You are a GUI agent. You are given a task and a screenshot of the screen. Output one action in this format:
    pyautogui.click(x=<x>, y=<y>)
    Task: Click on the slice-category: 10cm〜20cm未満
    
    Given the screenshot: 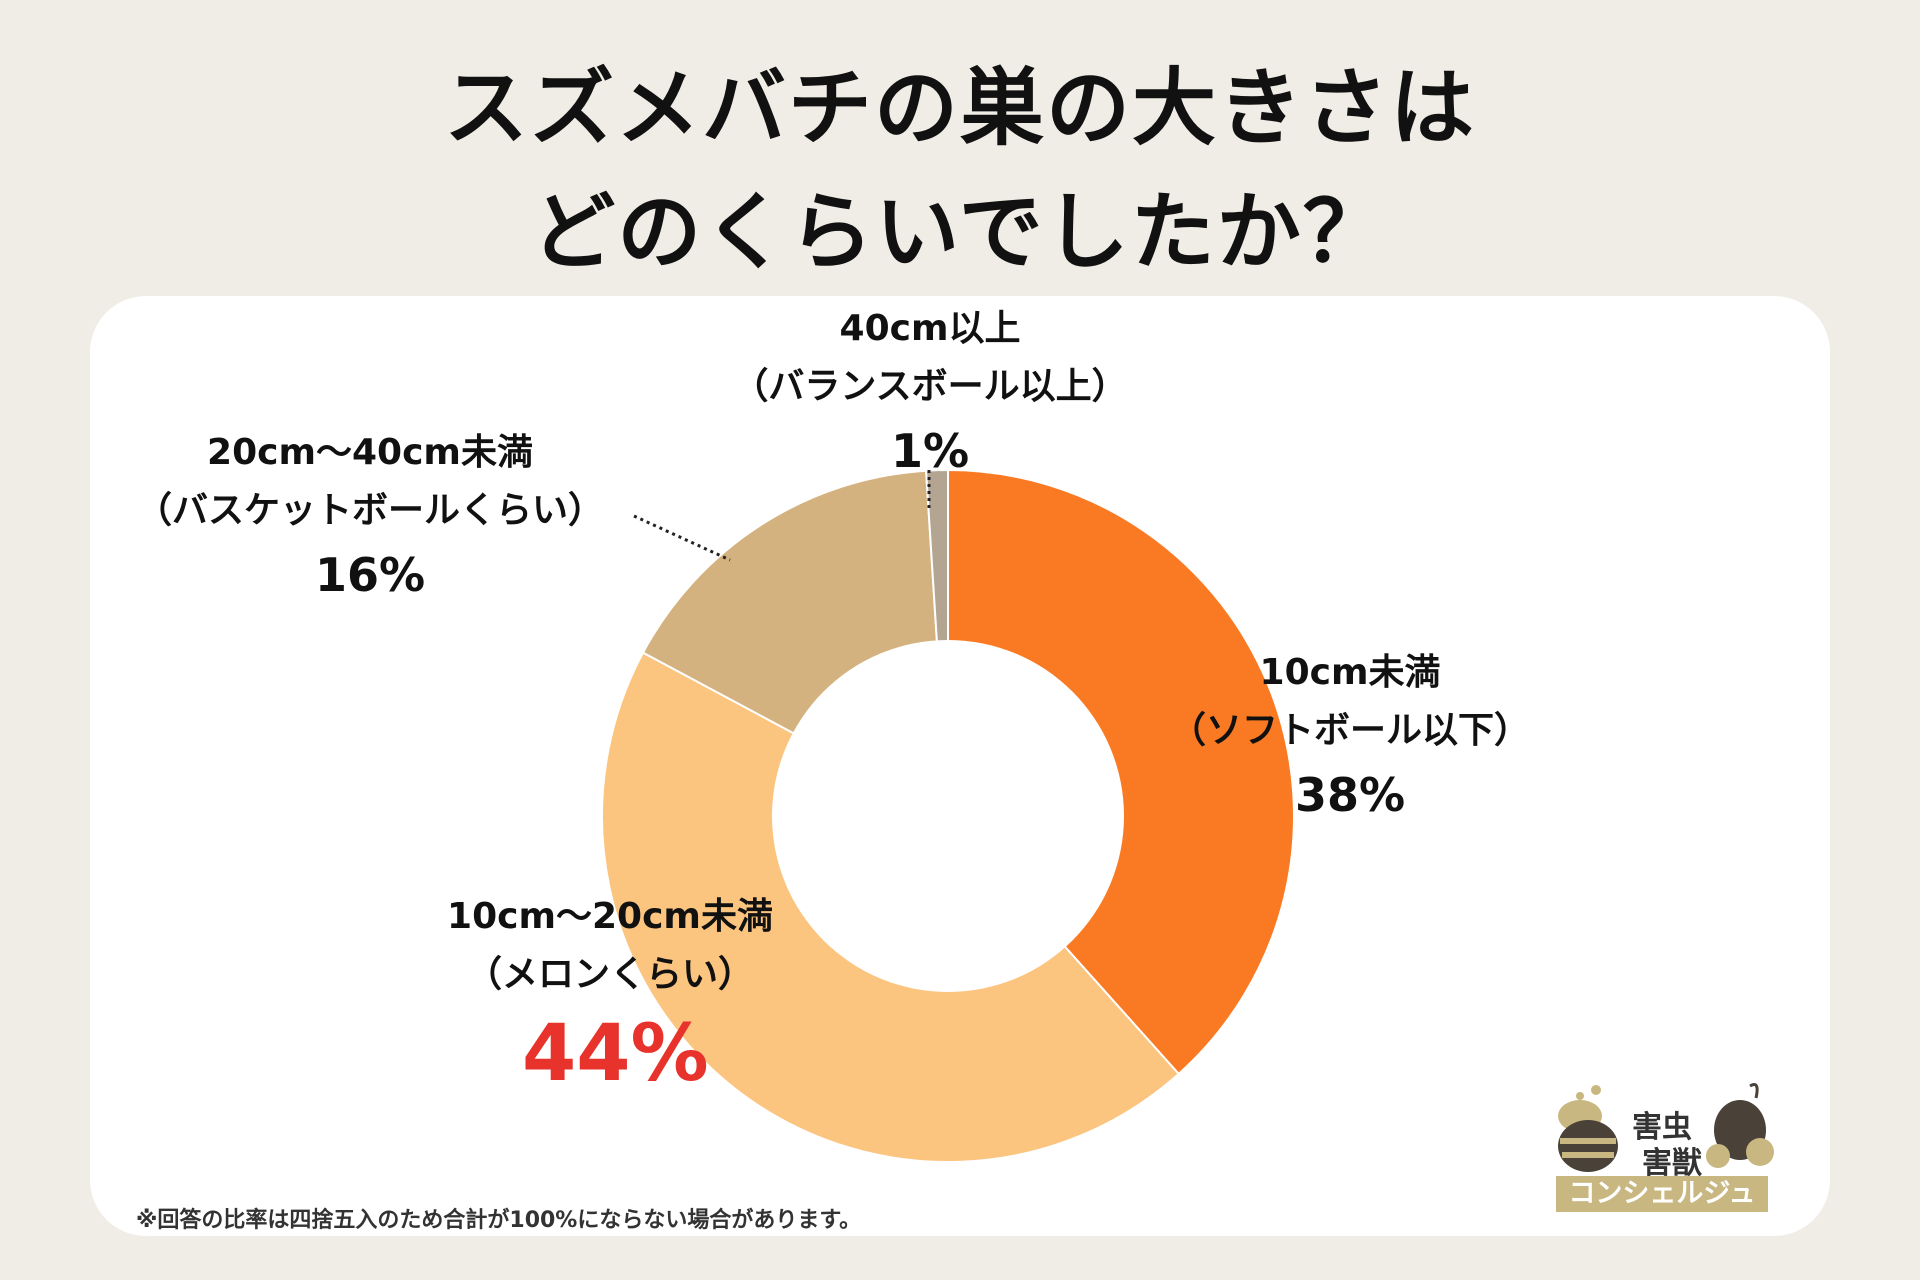 What is the action you would take?
    pyautogui.click(x=610, y=916)
    